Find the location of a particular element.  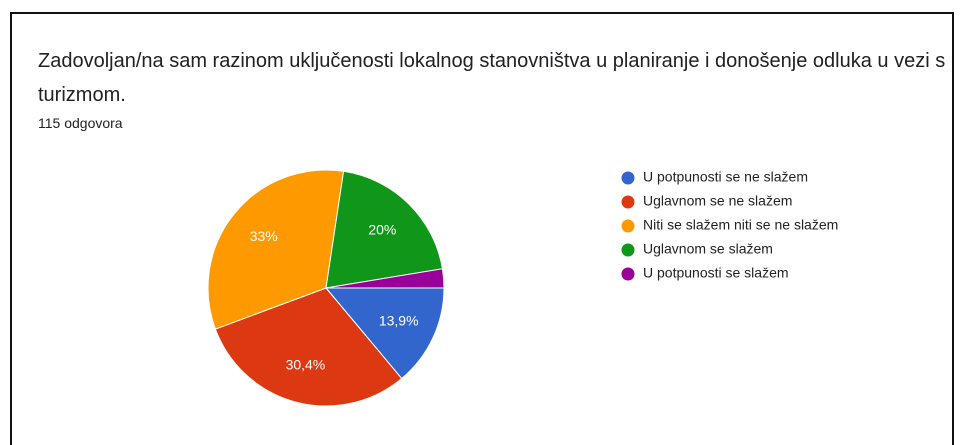

legend-label: U potpunosti se ne slažem is located at coordinates (725, 177).